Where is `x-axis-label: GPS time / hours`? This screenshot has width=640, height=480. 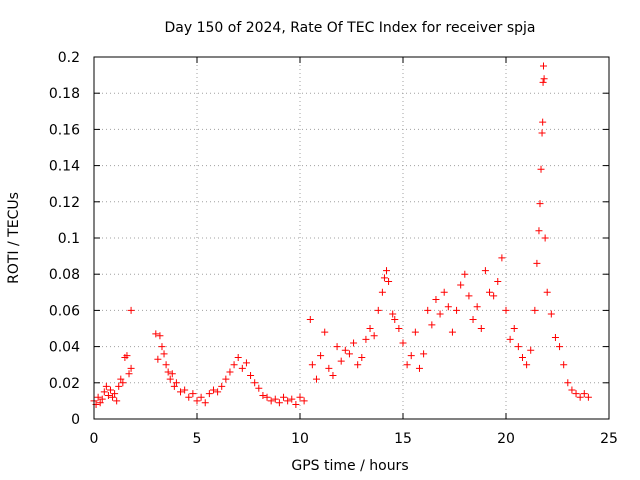 x-axis-label: GPS time / hours is located at coordinates (349, 466).